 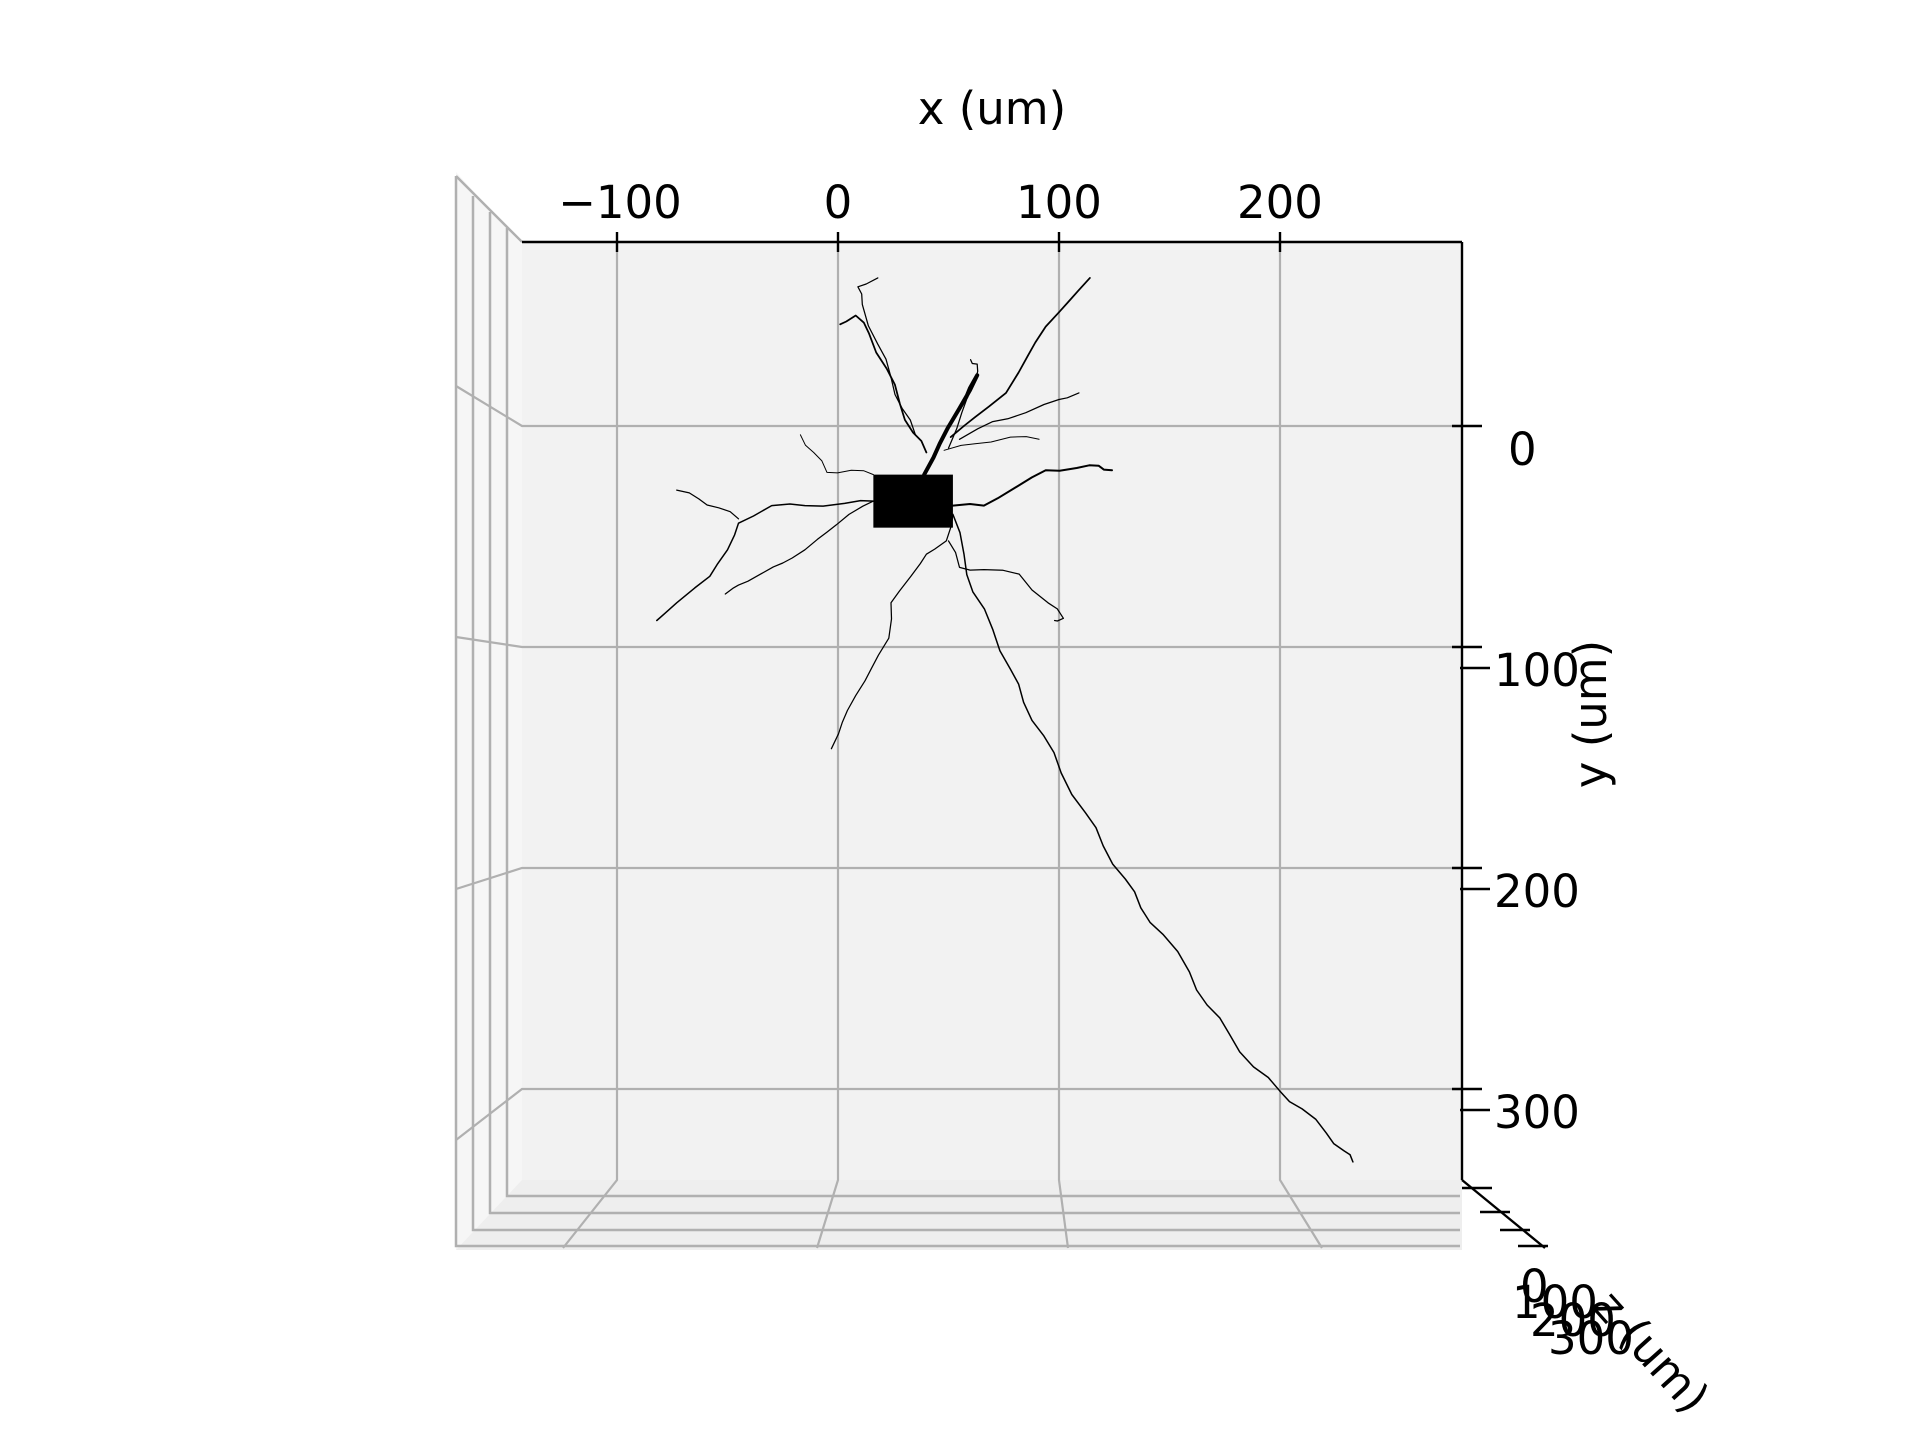 What do you see at coordinates (836, 455) in the screenshot?
I see `branch-basal-left-upper` at bounding box center [836, 455].